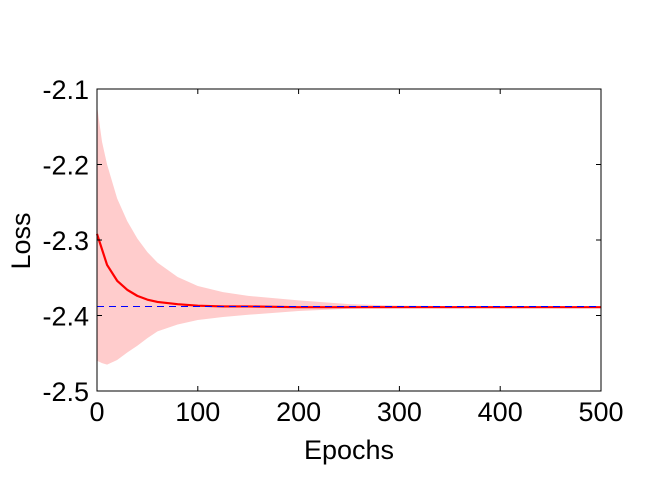  What do you see at coordinates (349, 450) in the screenshot?
I see `x-axis-label: Epochs` at bounding box center [349, 450].